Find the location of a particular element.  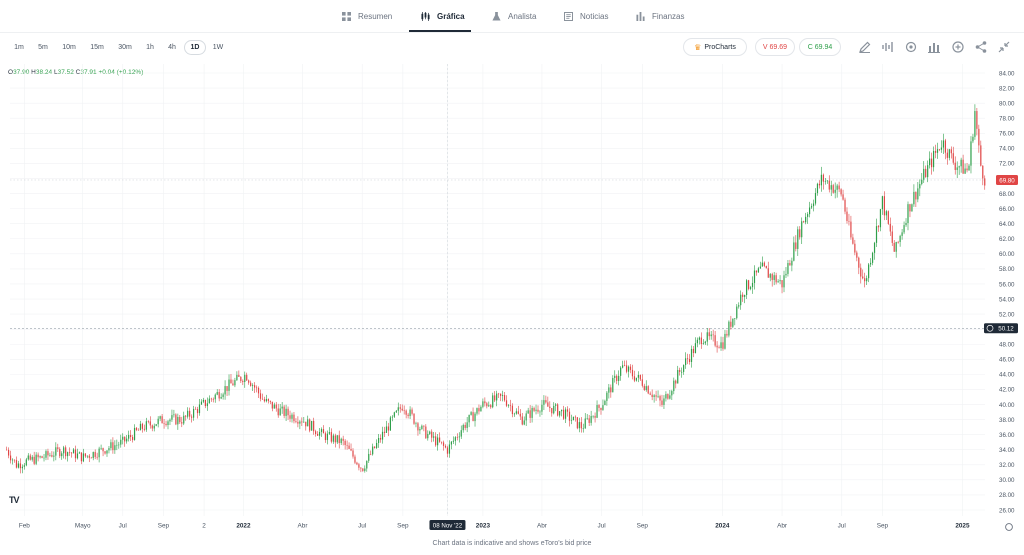

share-icon is located at coordinates (981, 47).